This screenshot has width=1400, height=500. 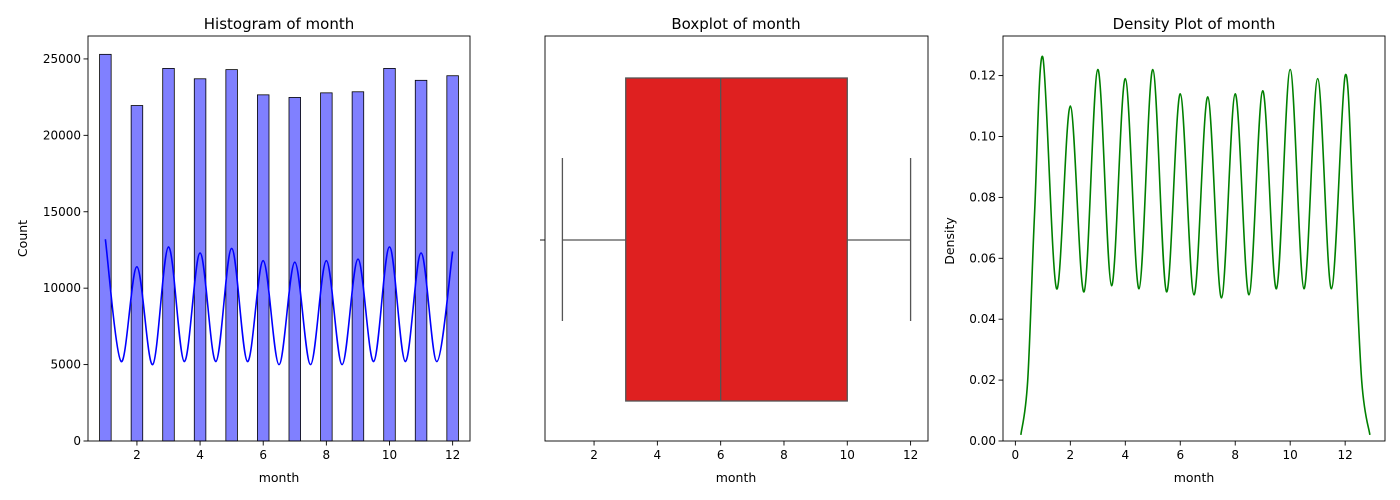 I want to click on boxplot-x-ticks: 2 4 6 8 10 12, so click(x=754, y=451).